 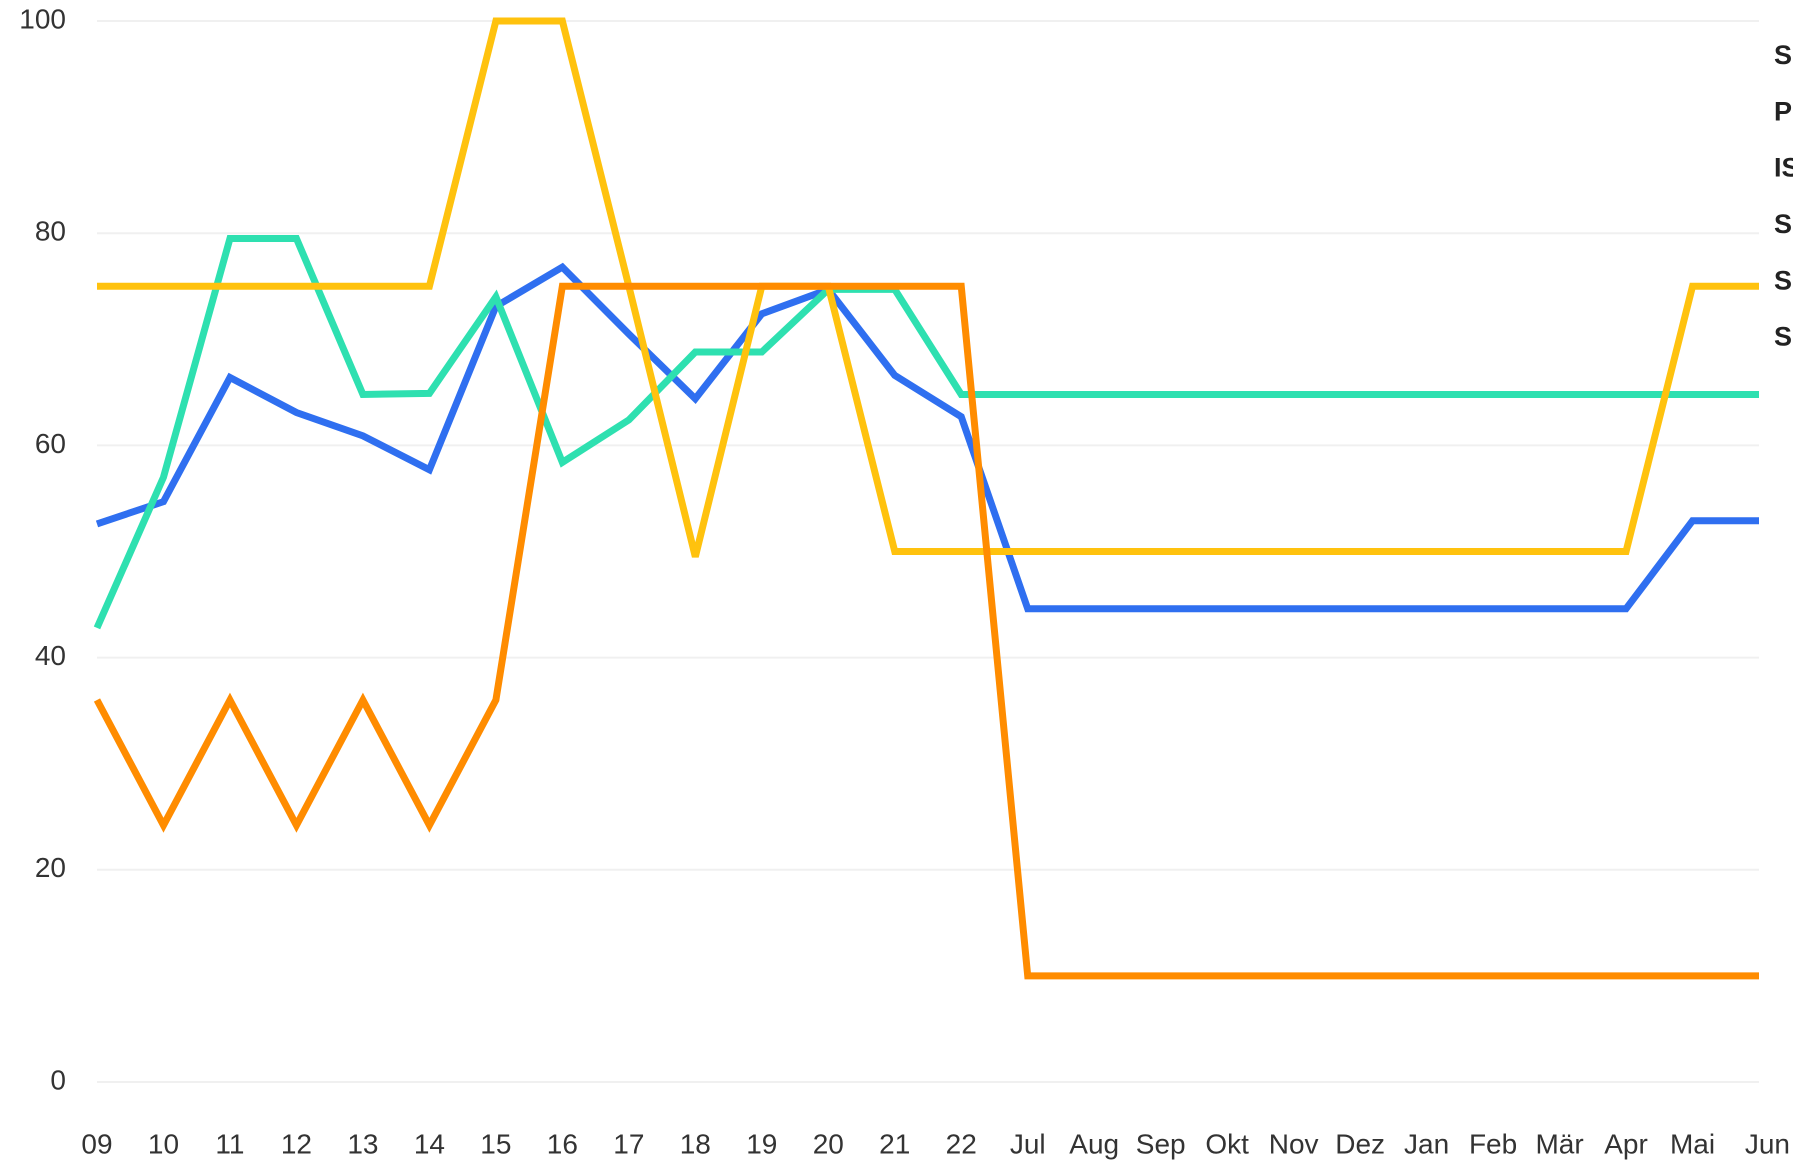 What do you see at coordinates (1783, 168) in the screenshot?
I see `legend-label: IS` at bounding box center [1783, 168].